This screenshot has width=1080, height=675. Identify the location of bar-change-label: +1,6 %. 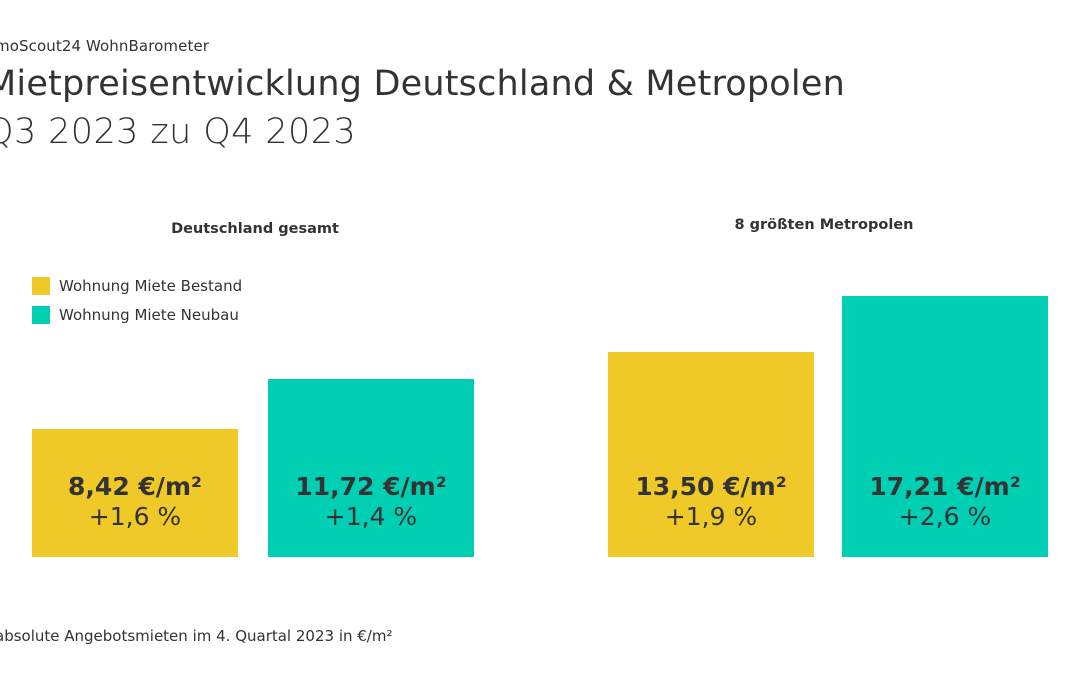
(135, 516).